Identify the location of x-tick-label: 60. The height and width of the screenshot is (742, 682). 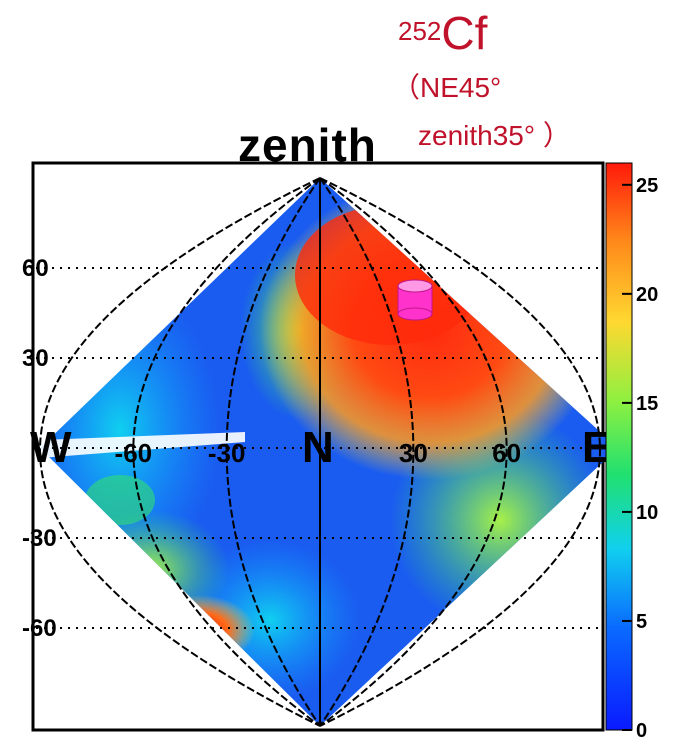
(506, 453).